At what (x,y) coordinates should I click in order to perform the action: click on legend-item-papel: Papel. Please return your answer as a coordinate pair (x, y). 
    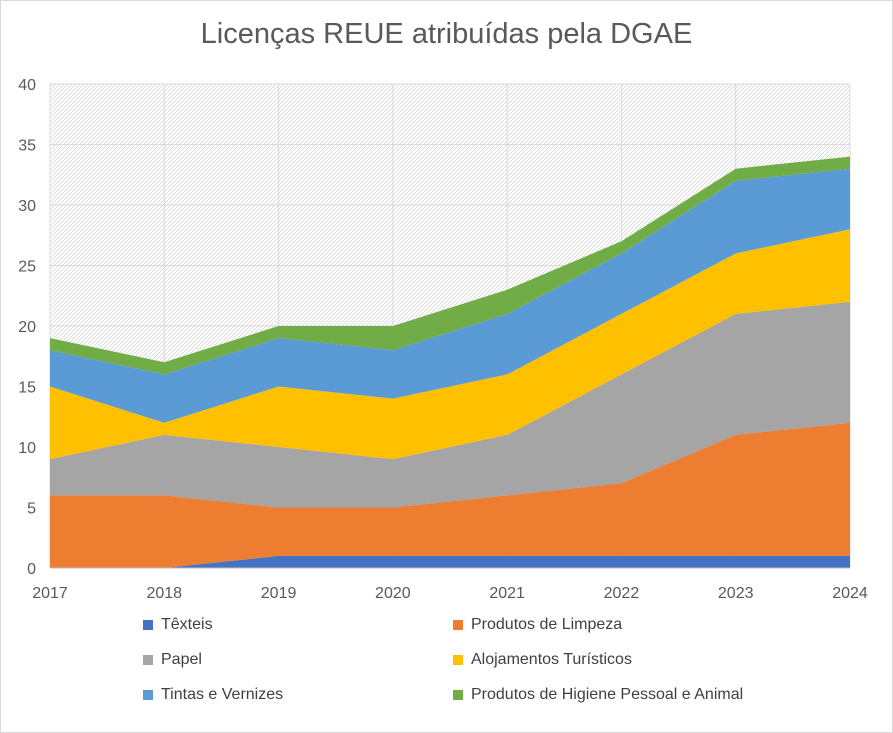
    Looking at the image, I should click on (172, 660).